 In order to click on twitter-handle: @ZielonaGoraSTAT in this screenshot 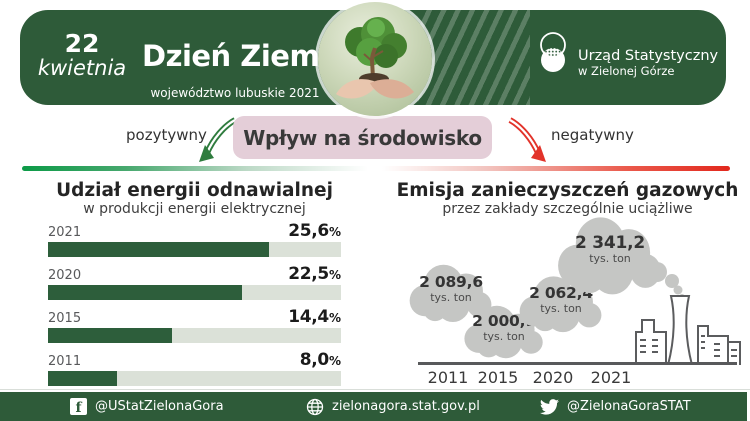, I will do `click(629, 406)`.